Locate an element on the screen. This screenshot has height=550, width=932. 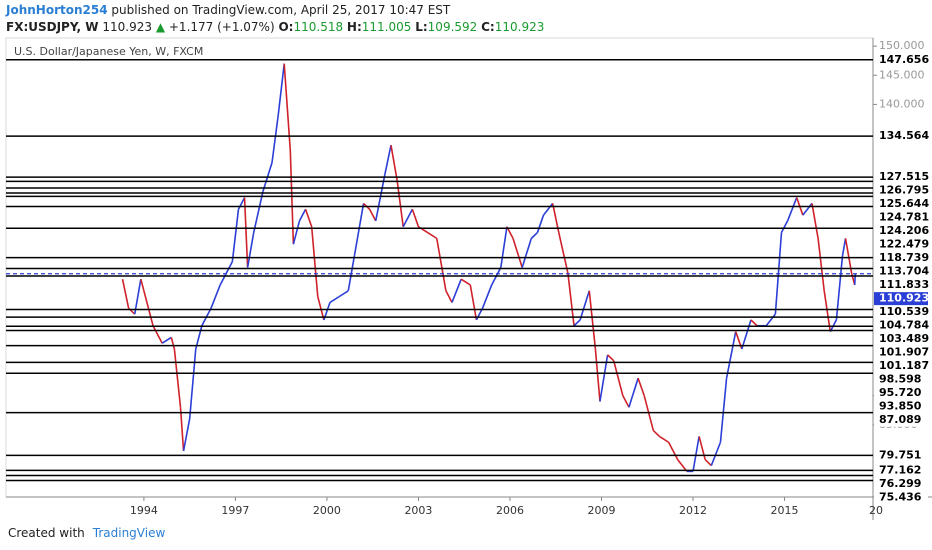
arrow: ▲ is located at coordinates (160, 27).